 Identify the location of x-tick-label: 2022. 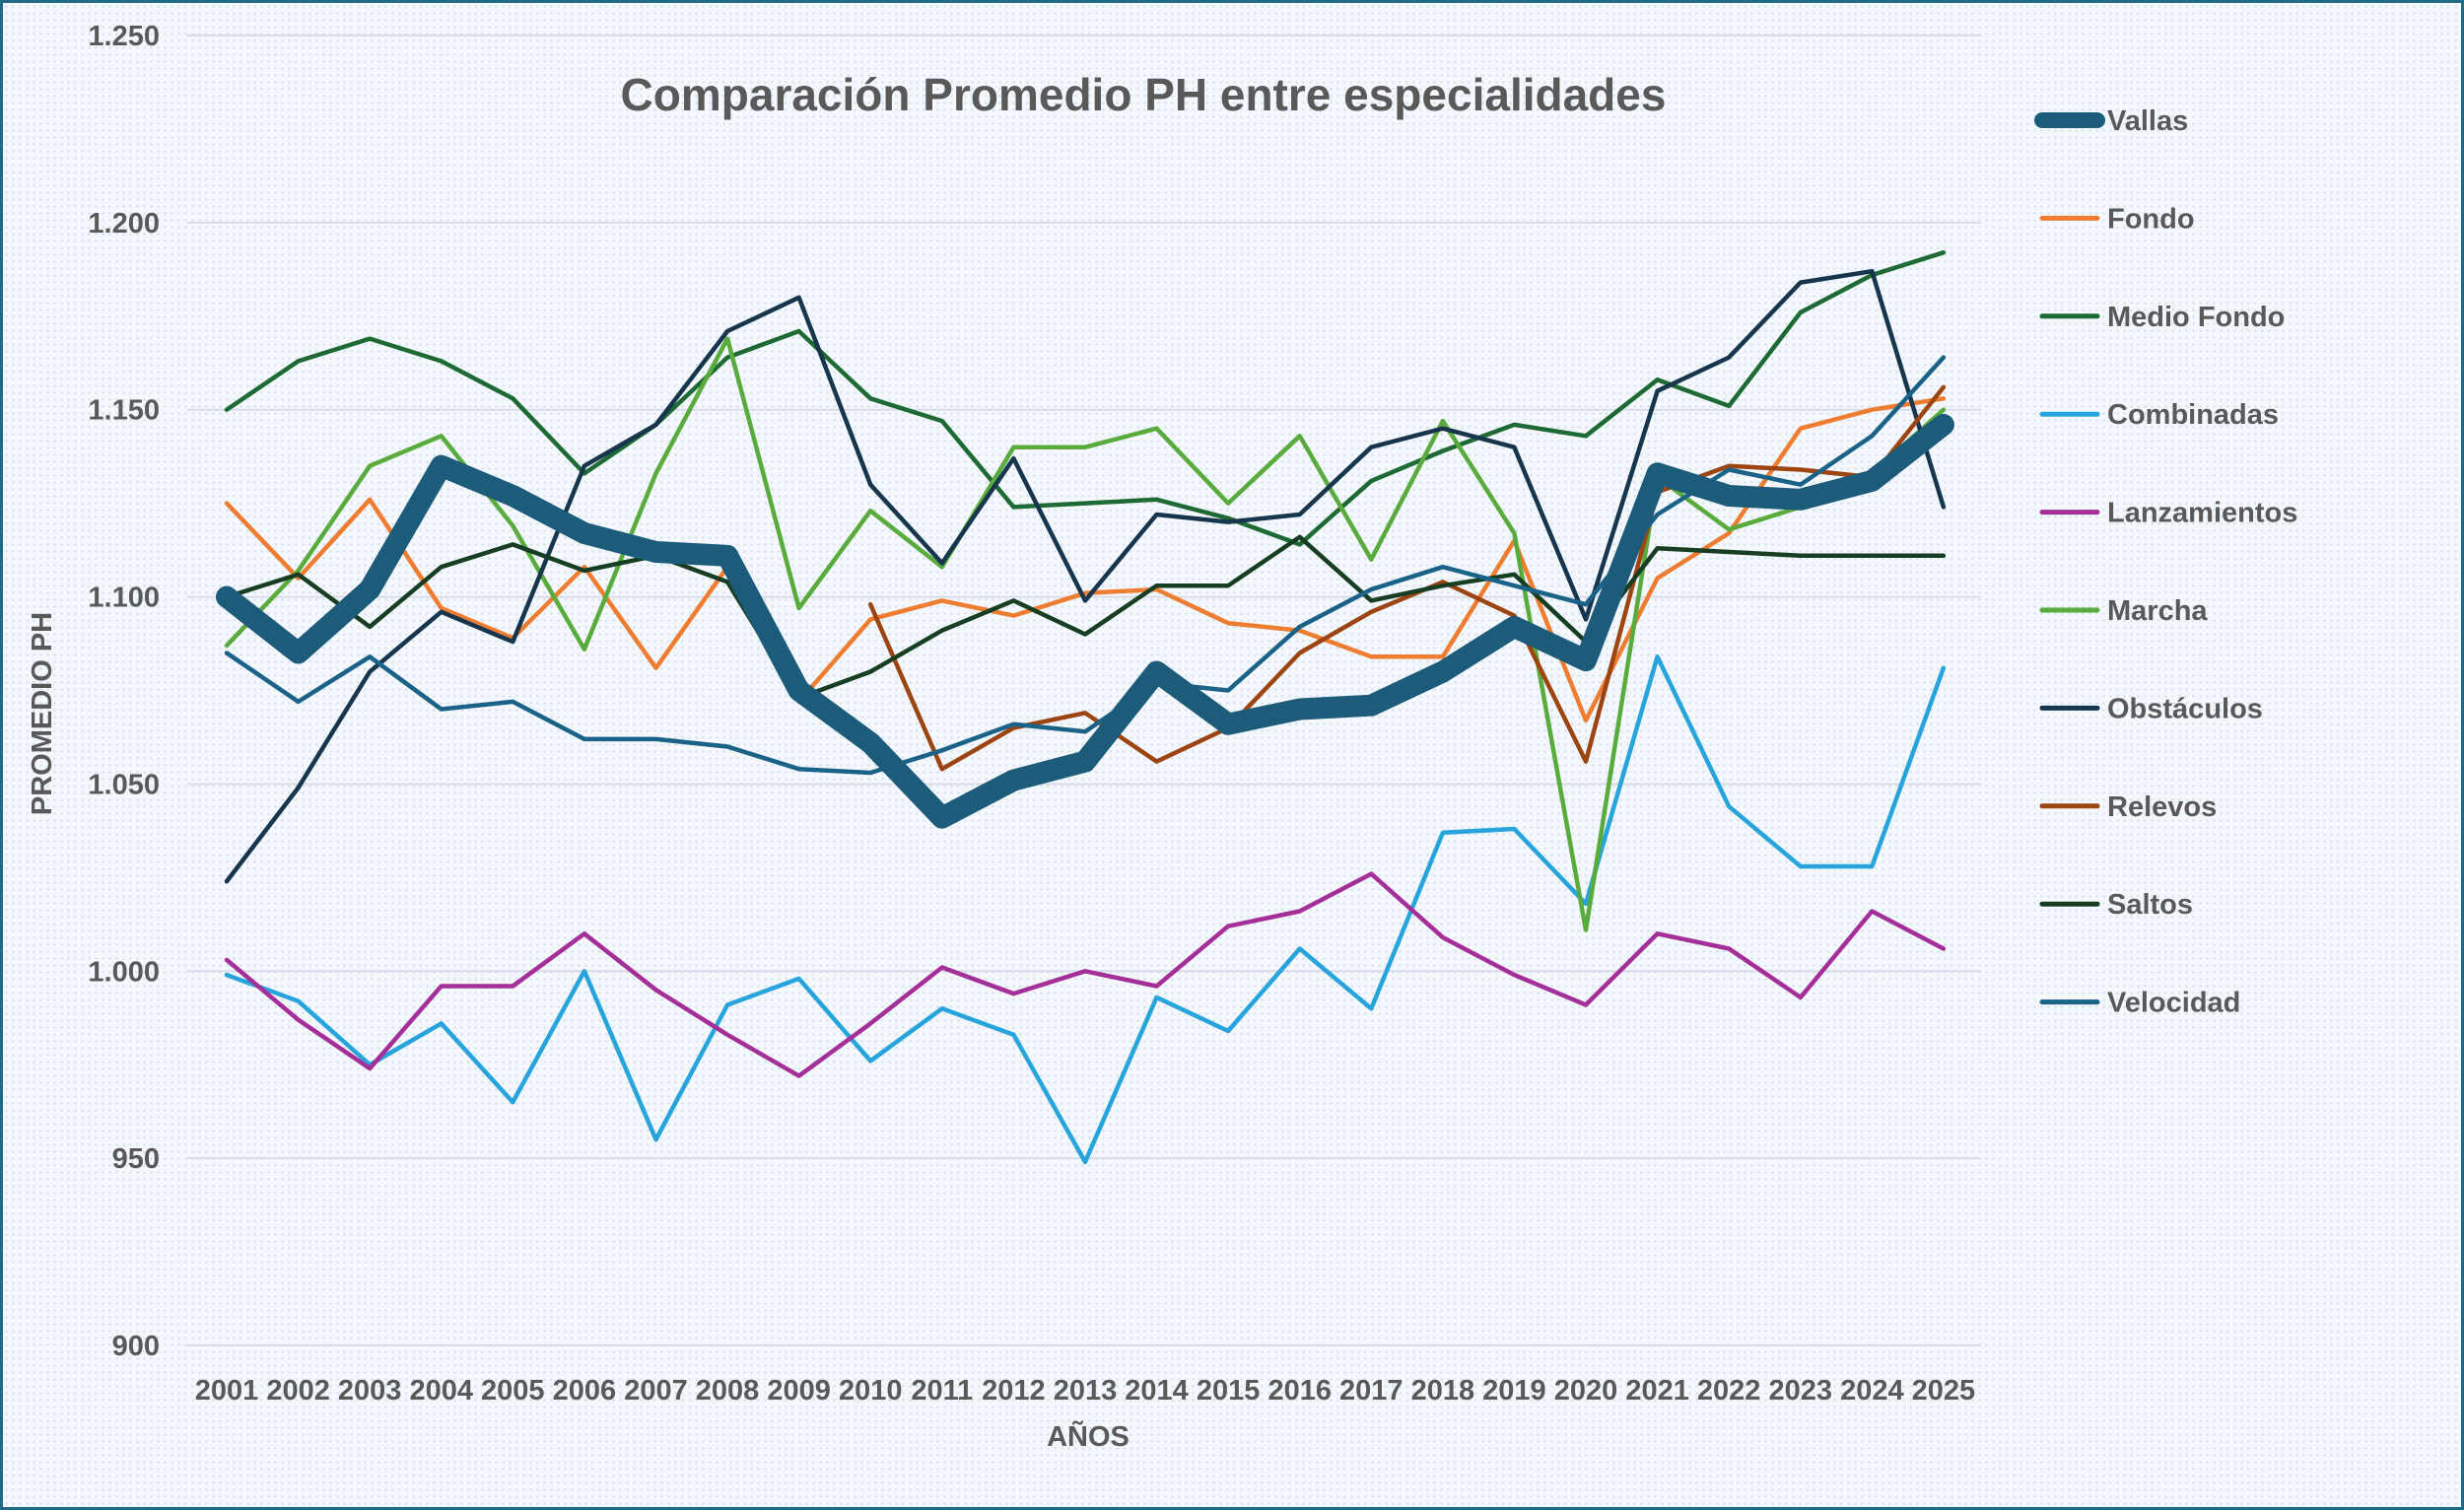
(1729, 1391).